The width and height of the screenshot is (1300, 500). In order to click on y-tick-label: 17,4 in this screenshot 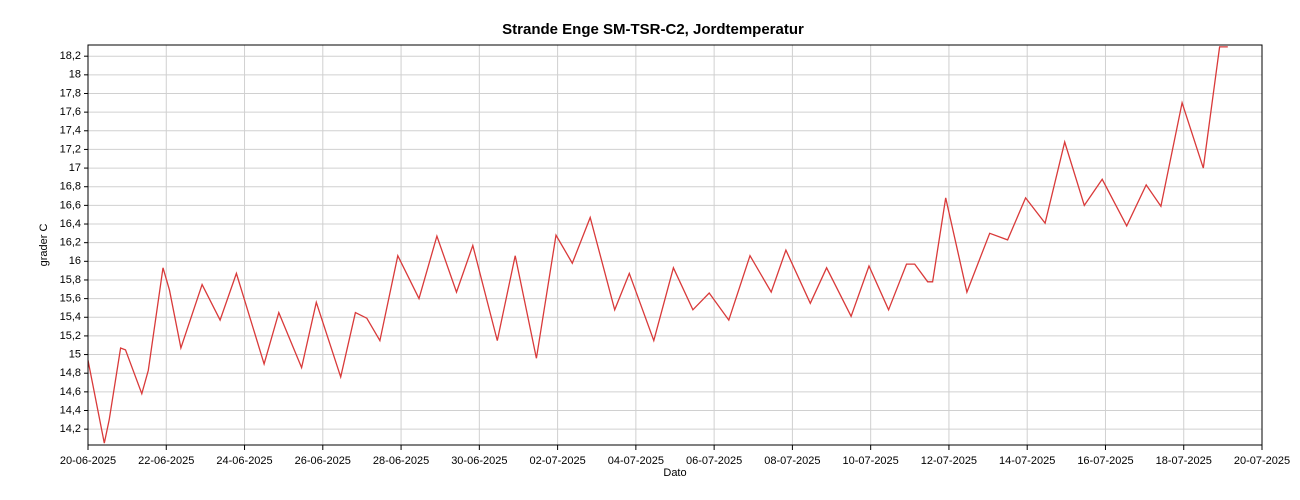, I will do `click(70, 131)`.